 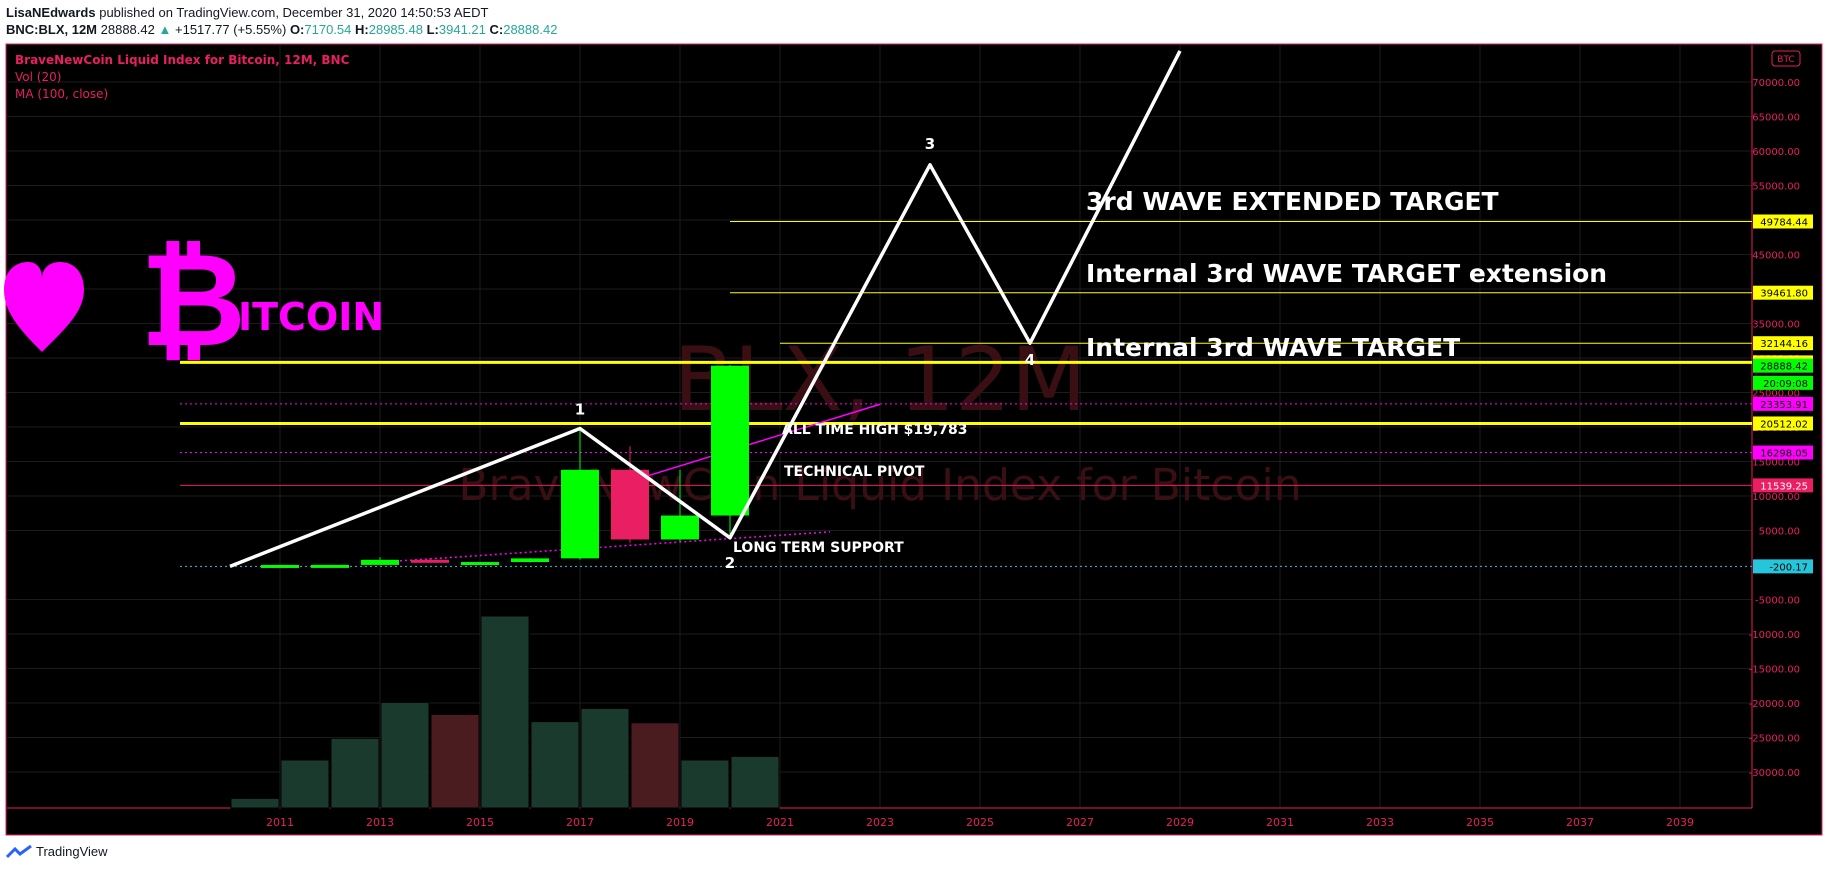 I want to click on year-tick-12: 2035, so click(x=1480, y=822).